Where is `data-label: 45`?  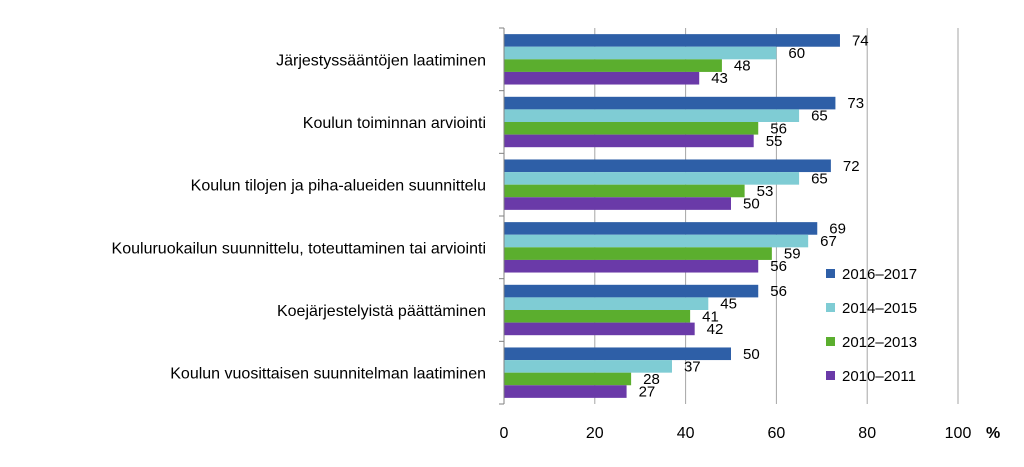 data-label: 45 is located at coordinates (728, 304).